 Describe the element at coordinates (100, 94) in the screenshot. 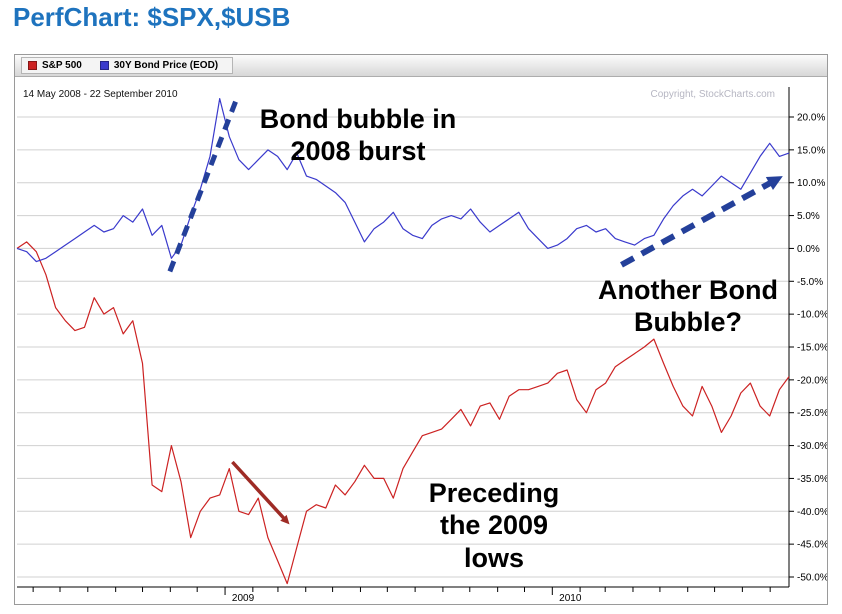

I see `chart-date-range: 14 May 2008 - 22 September 2010` at that location.